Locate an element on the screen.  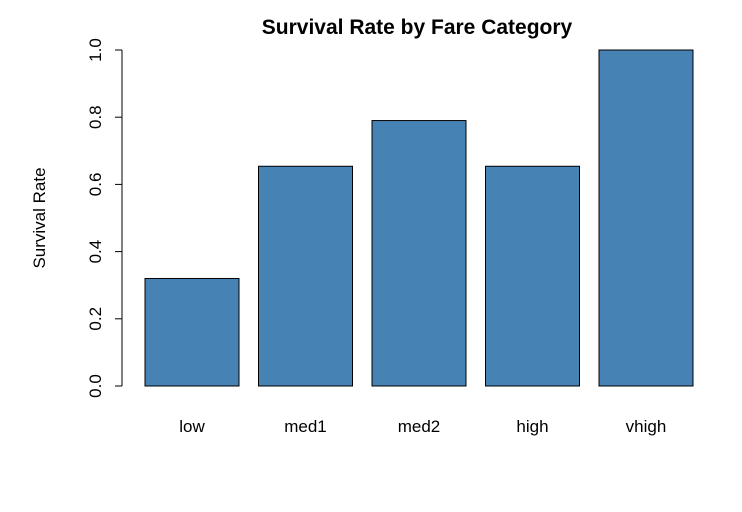
bar-med1 is located at coordinates (305, 276).